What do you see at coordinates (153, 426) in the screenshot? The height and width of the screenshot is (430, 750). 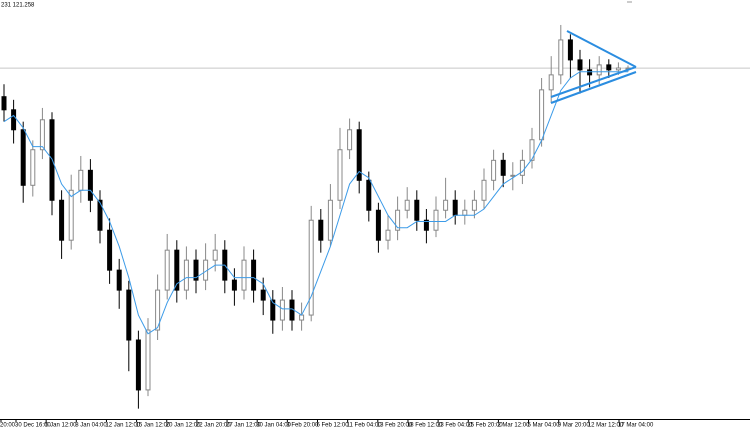 I see `x-tick-label: 15 Jan 12:00` at bounding box center [153, 426].